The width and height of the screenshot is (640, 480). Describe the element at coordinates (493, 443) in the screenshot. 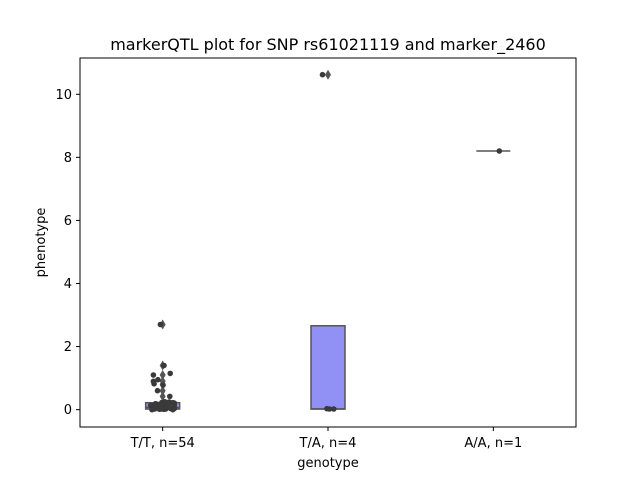

I see `x-tick-label: A/A, n=1` at that location.